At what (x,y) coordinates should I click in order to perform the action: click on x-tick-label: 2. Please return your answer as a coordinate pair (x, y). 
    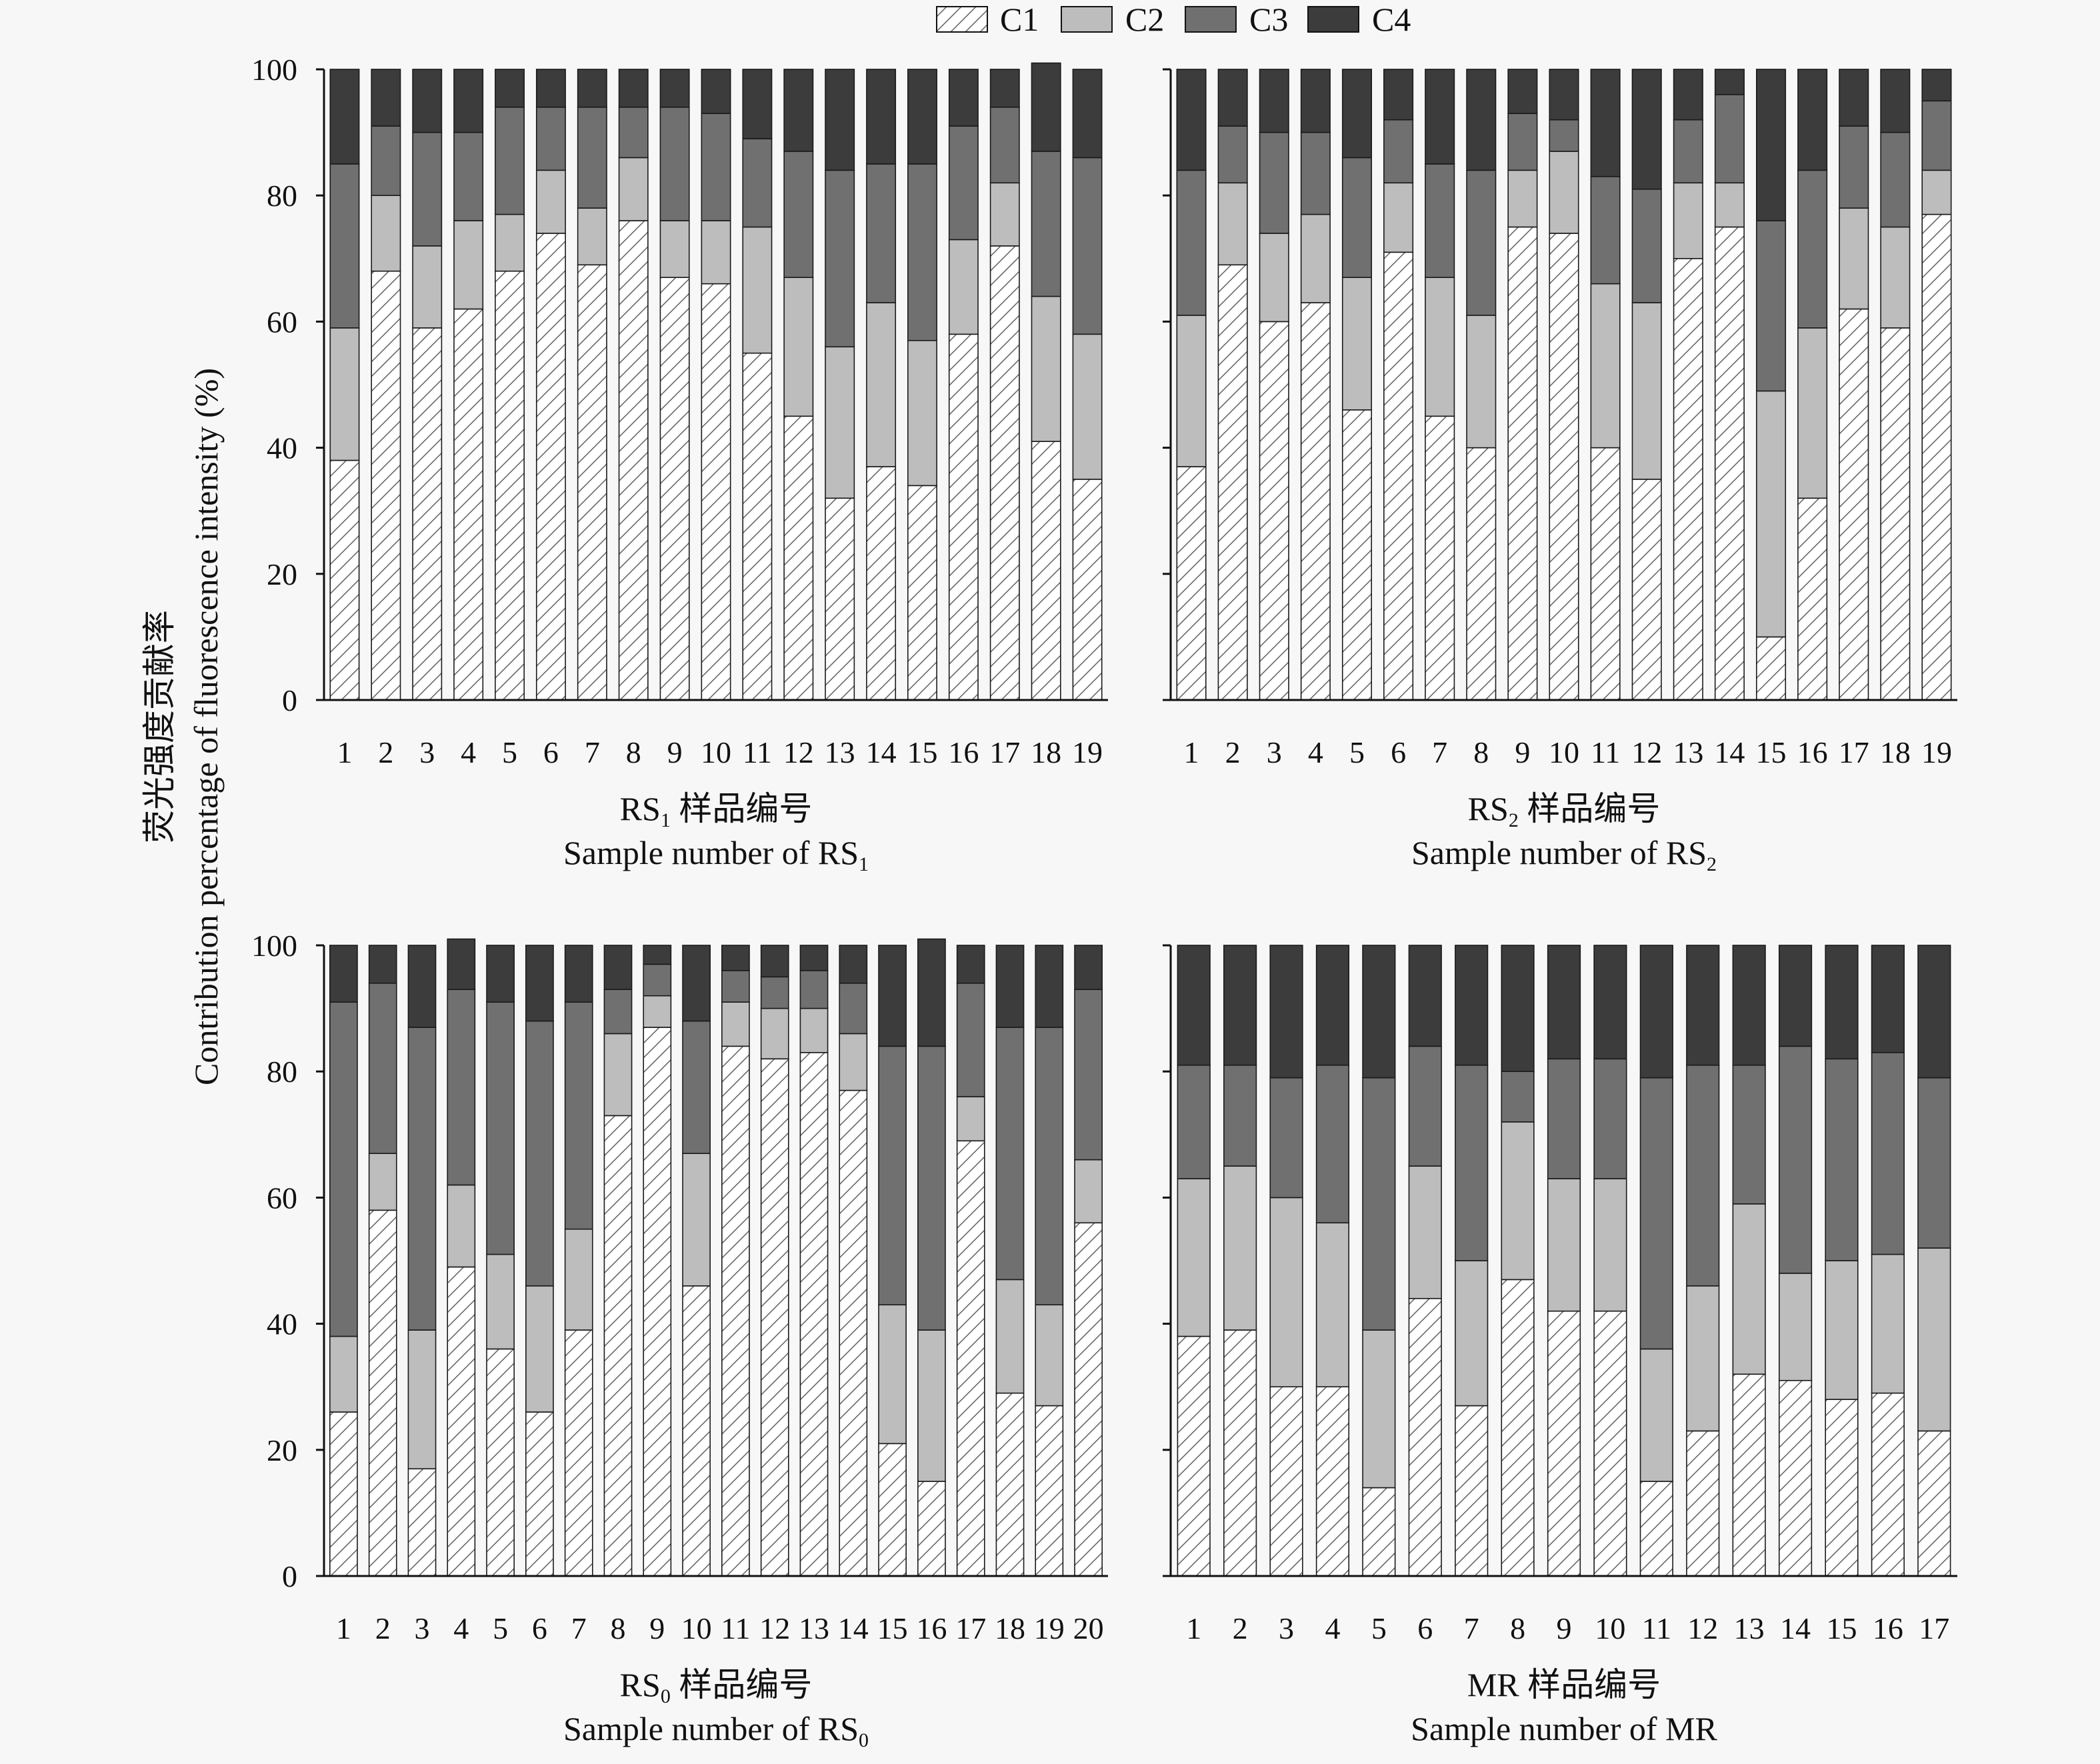
    Looking at the image, I should click on (1233, 752).